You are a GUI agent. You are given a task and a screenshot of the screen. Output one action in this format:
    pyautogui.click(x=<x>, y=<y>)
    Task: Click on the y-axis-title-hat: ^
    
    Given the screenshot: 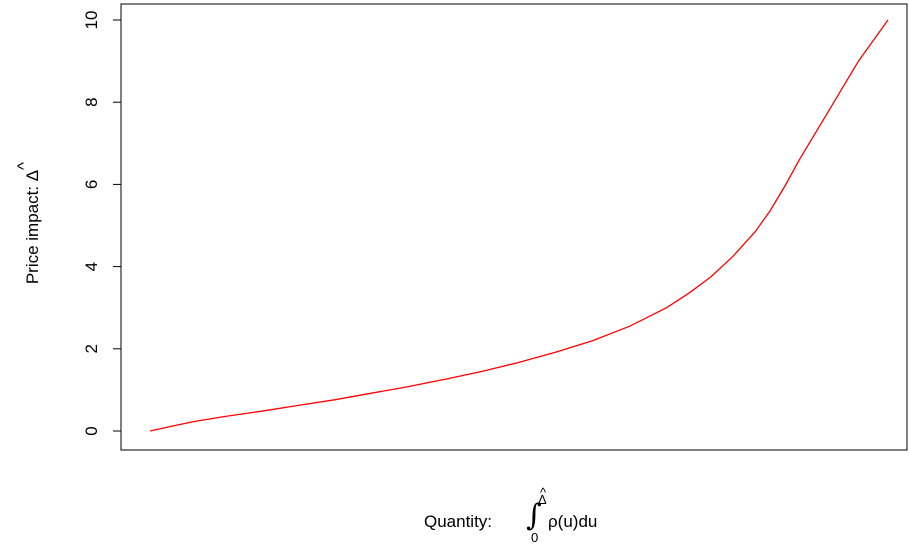 What is the action you would take?
    pyautogui.click(x=23, y=166)
    